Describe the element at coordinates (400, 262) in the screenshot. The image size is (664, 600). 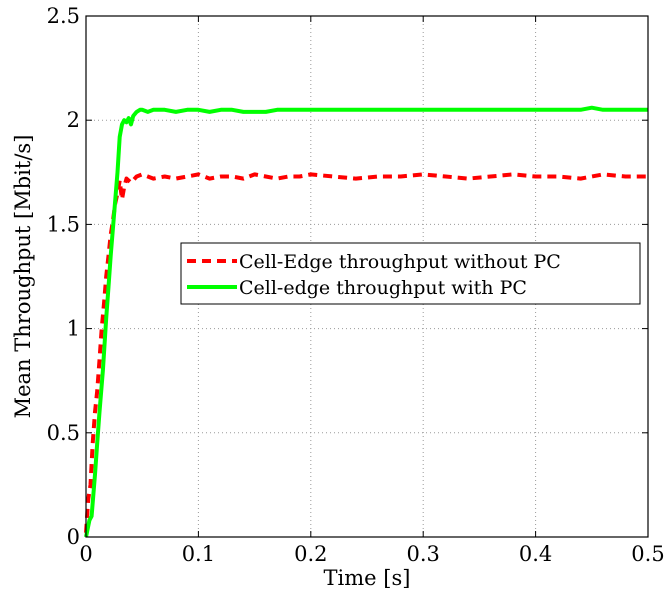
I see `legend-label-without-pc: Cell-Edge throughput without PC` at that location.